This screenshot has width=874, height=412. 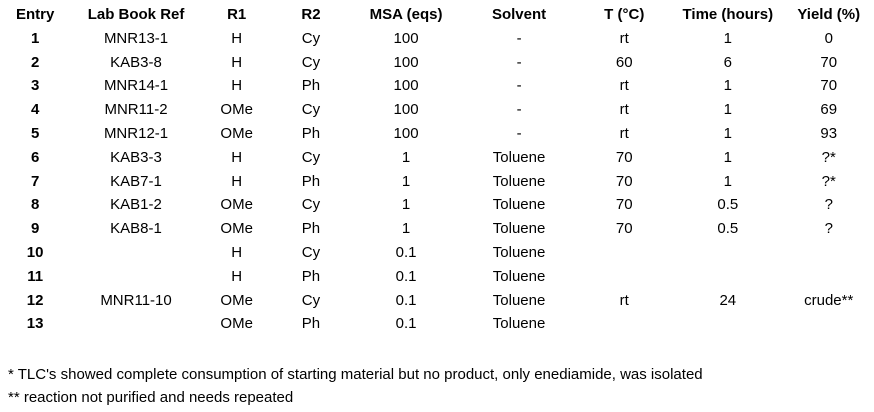 I want to click on cell-lab-book-ref: MNR11-10, so click(x=136, y=300).